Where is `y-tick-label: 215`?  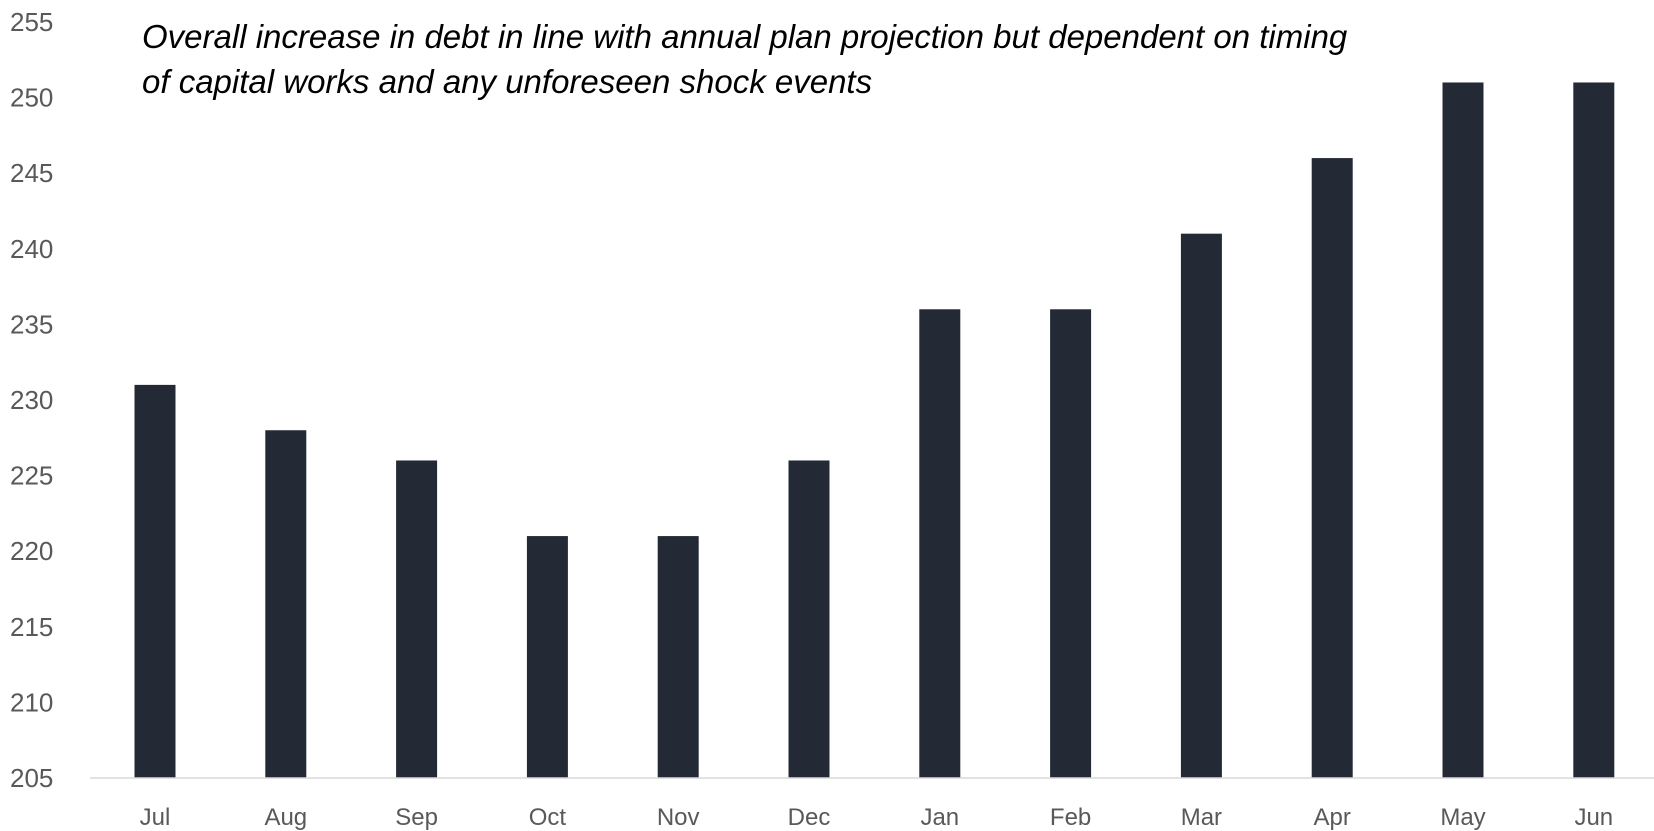
y-tick-label: 215 is located at coordinates (31, 627).